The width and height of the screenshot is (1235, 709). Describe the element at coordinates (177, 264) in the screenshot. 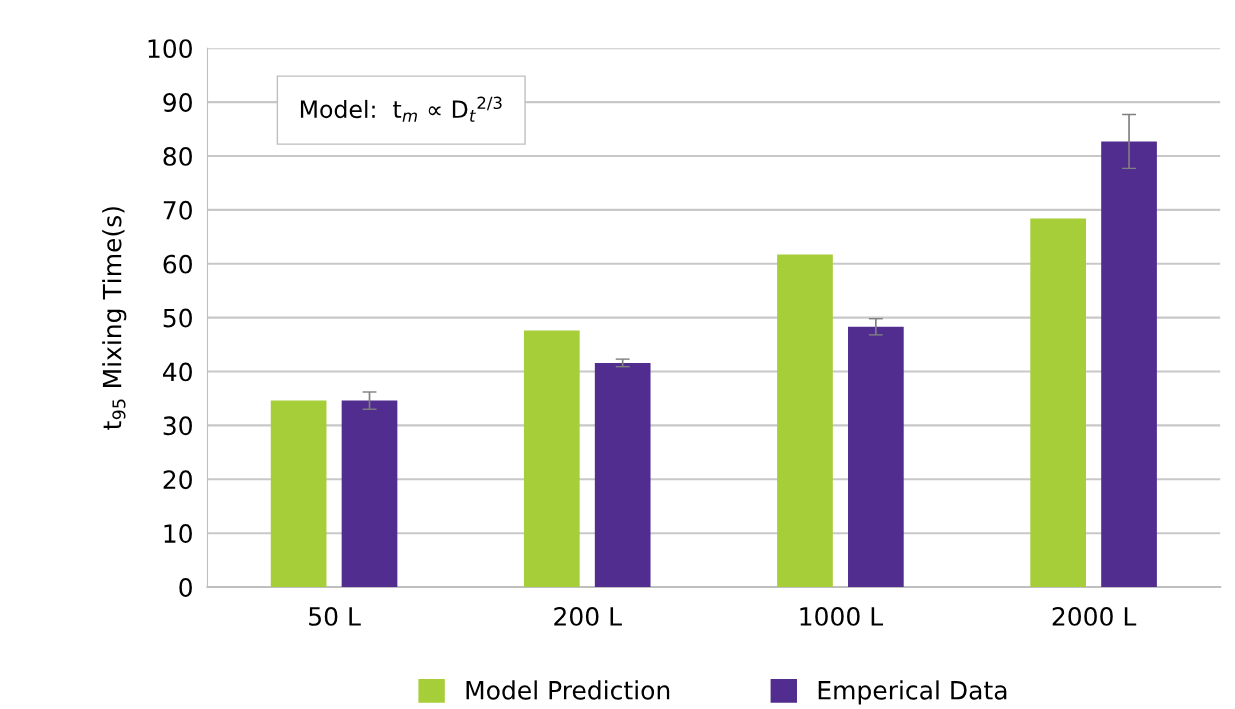

I see `y-tick-label: 60` at that location.